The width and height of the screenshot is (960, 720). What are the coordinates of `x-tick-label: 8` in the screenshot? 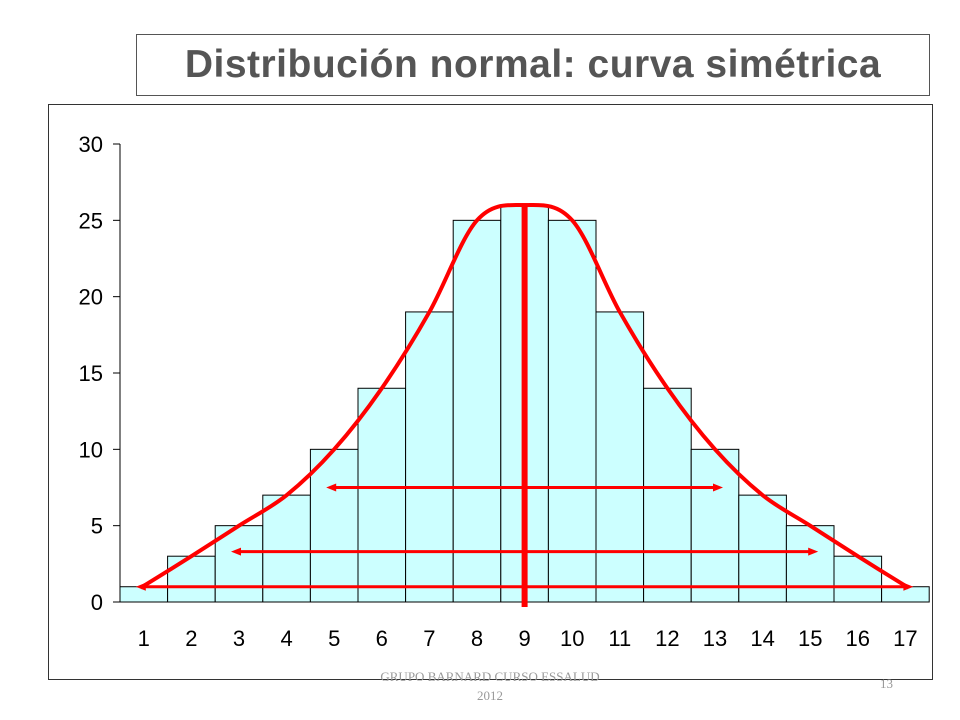 It's located at (477, 638).